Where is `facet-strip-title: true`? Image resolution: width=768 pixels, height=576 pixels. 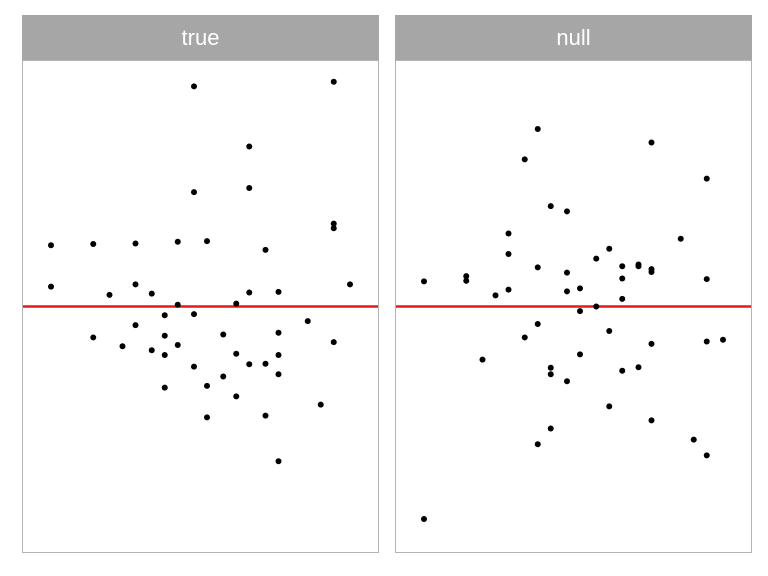
facet-strip-title: true is located at coordinates (200, 37).